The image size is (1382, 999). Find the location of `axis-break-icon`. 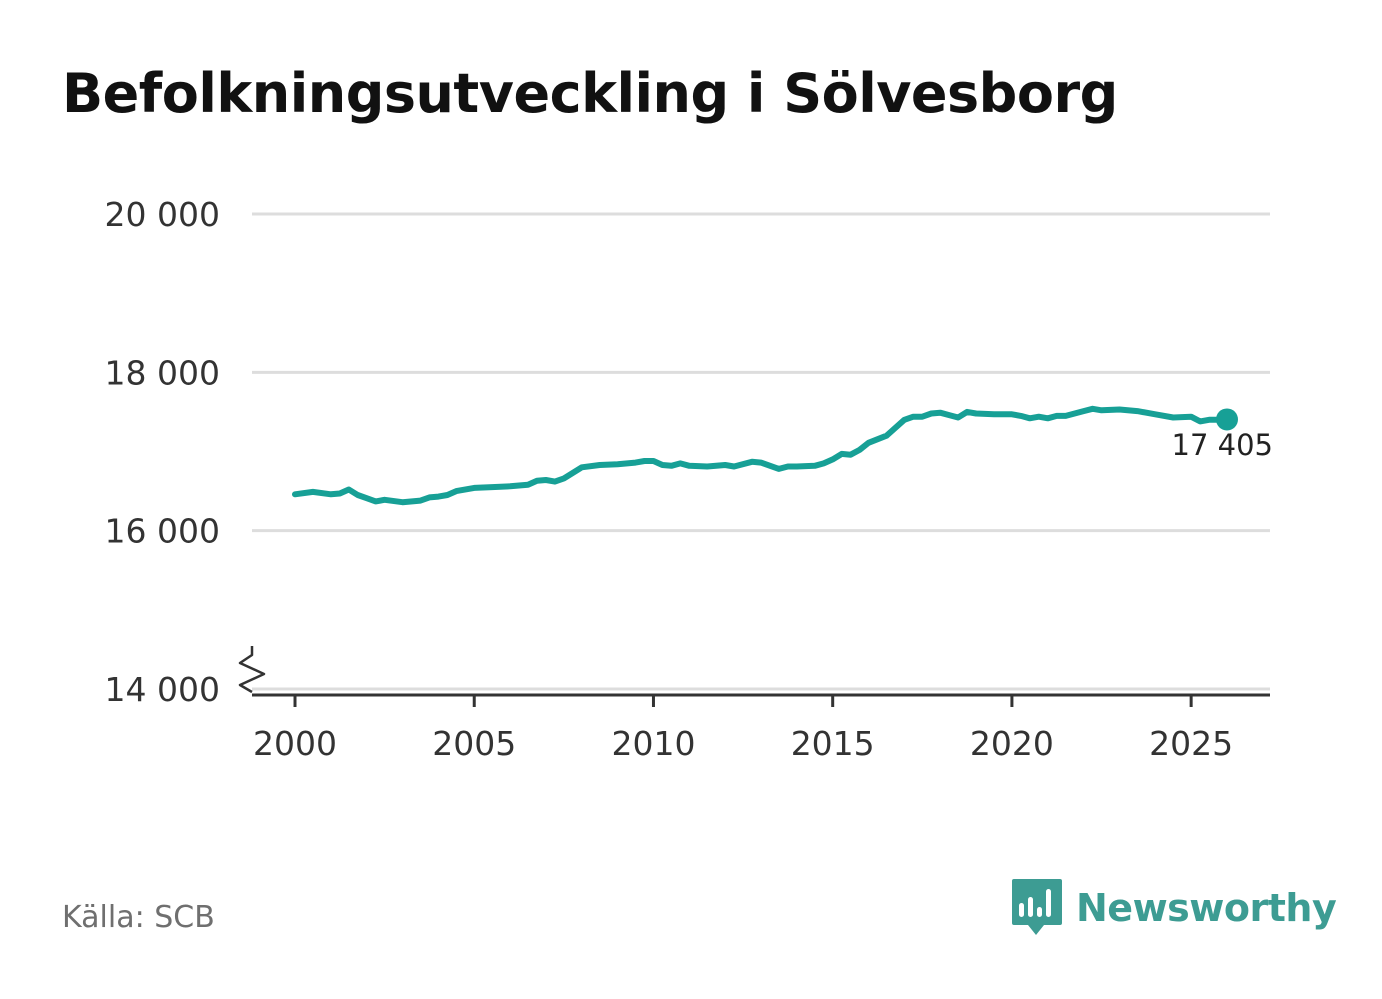

axis-break-icon is located at coordinates (252, 670).